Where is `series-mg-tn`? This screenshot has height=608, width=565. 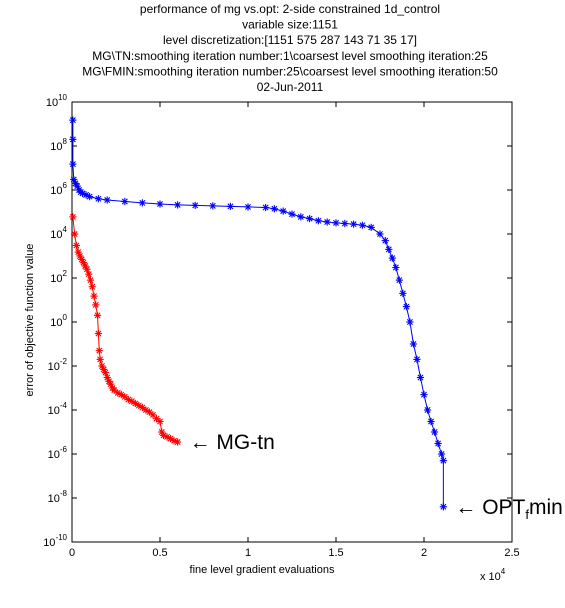
series-mg-tn is located at coordinates (125, 329).